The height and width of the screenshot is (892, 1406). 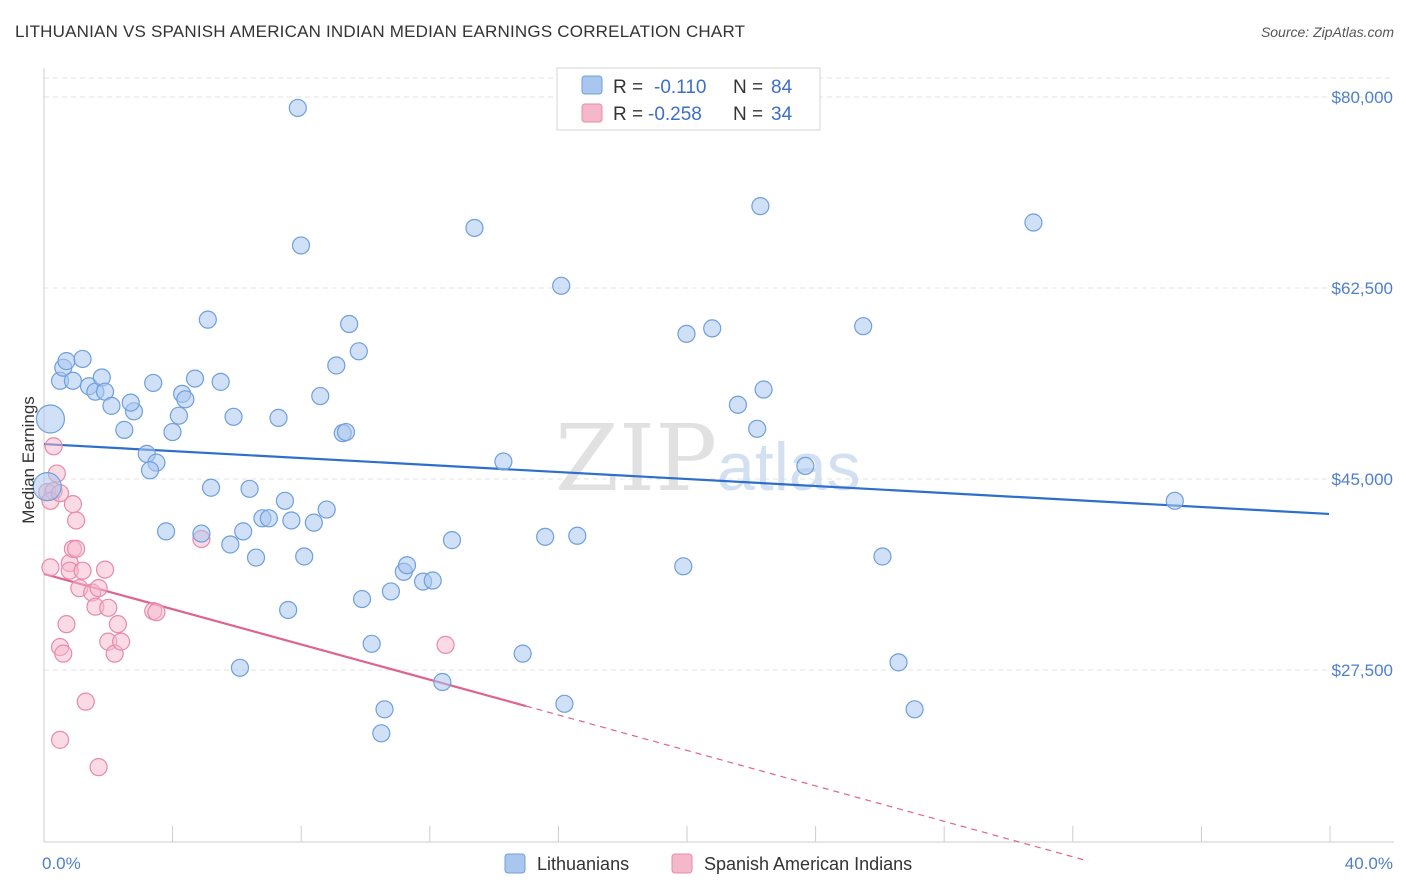 What do you see at coordinates (789, 467) in the screenshot?
I see `watermark-atlas: atlas` at bounding box center [789, 467].